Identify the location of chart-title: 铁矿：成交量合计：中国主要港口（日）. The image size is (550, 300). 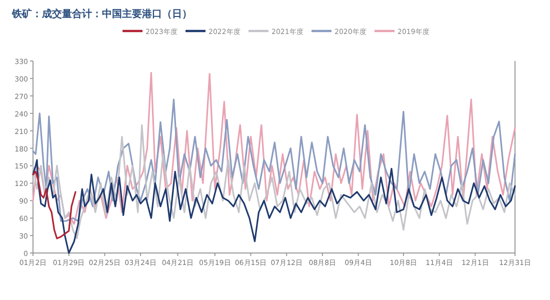
(101, 14).